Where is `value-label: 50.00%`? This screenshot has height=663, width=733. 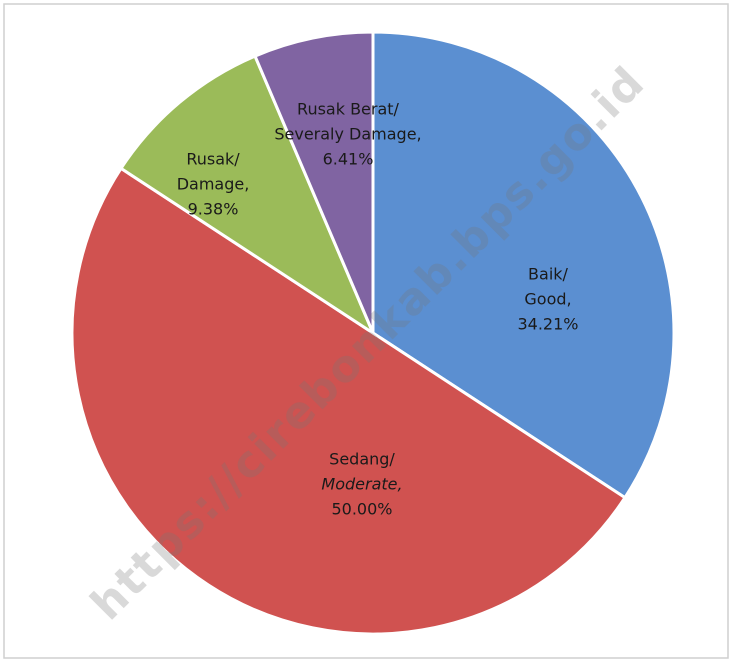 value-label: 50.00% is located at coordinates (361, 509).